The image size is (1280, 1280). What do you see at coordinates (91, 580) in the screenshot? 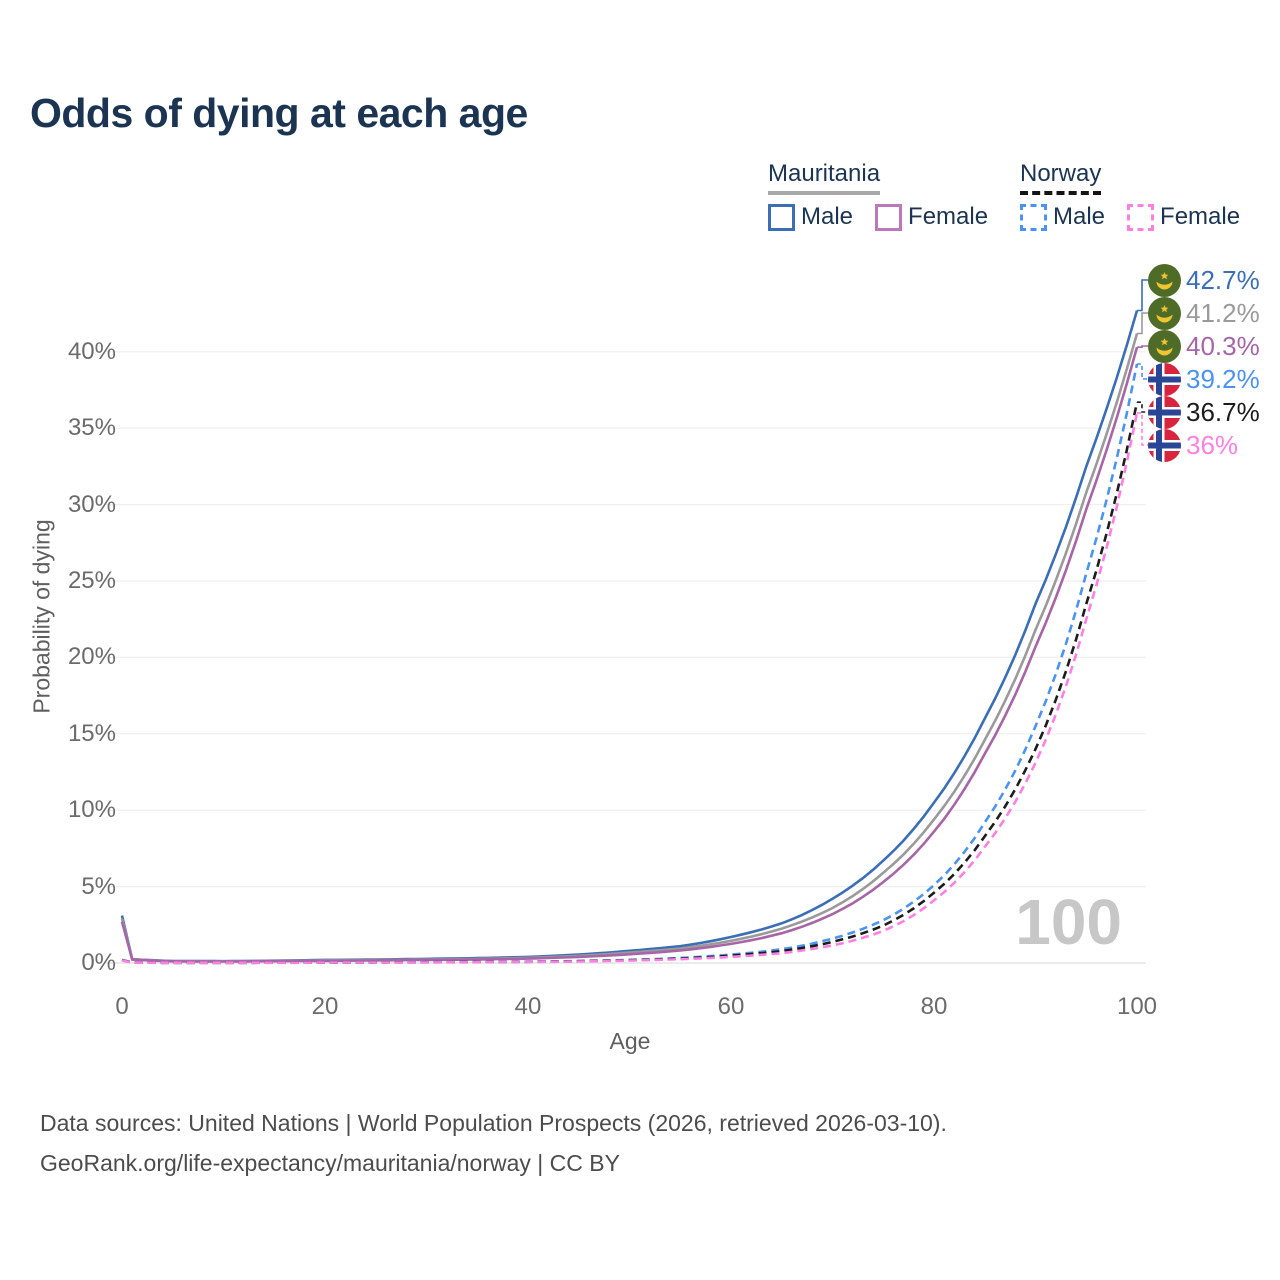
I see `y-tick-label: 25%` at bounding box center [91, 580].